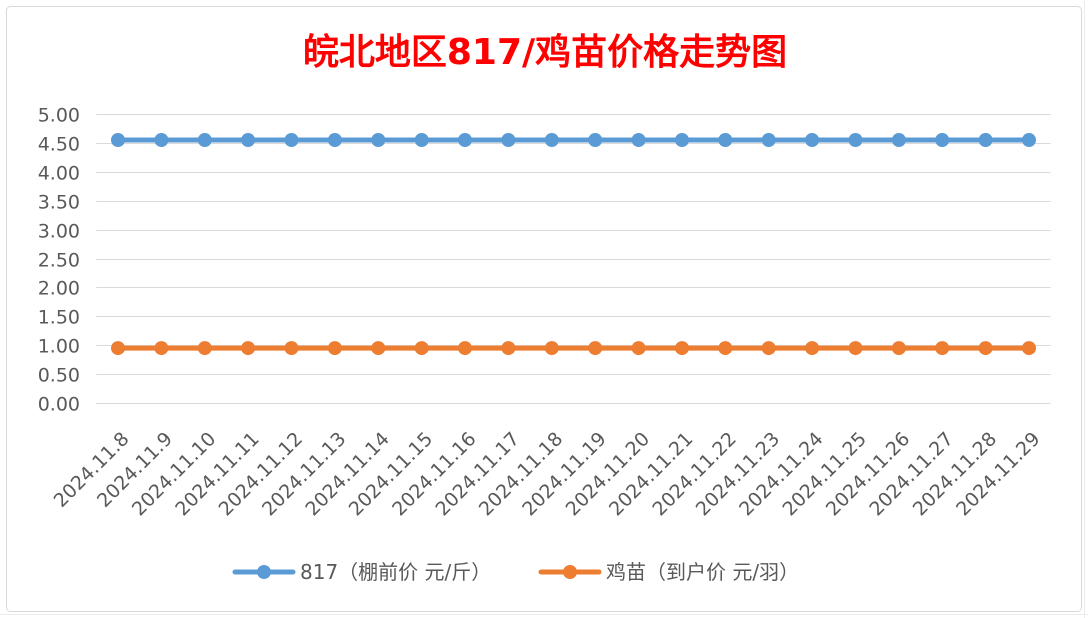 This screenshot has height=618, width=1088. I want to click on y-tick-label: 0.00, so click(59, 405).